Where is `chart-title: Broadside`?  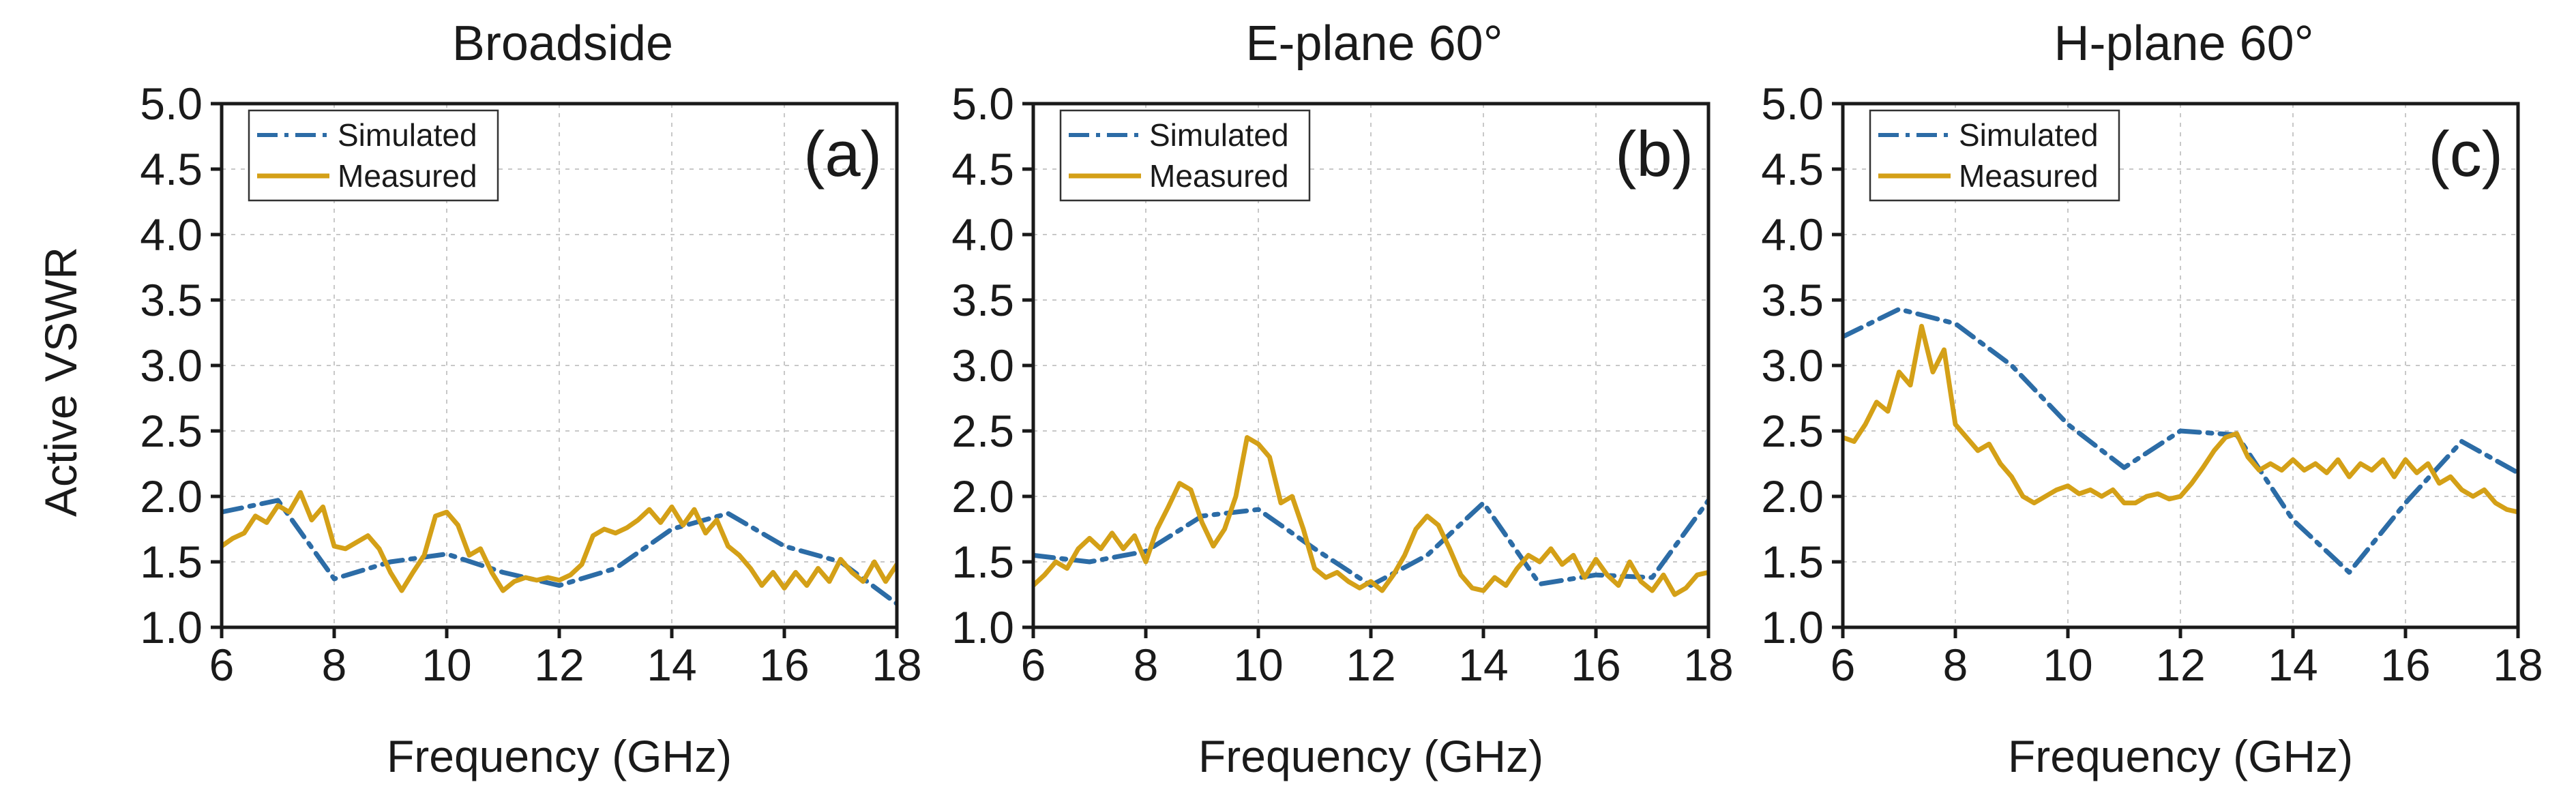 chart-title: Broadside is located at coordinates (562, 43).